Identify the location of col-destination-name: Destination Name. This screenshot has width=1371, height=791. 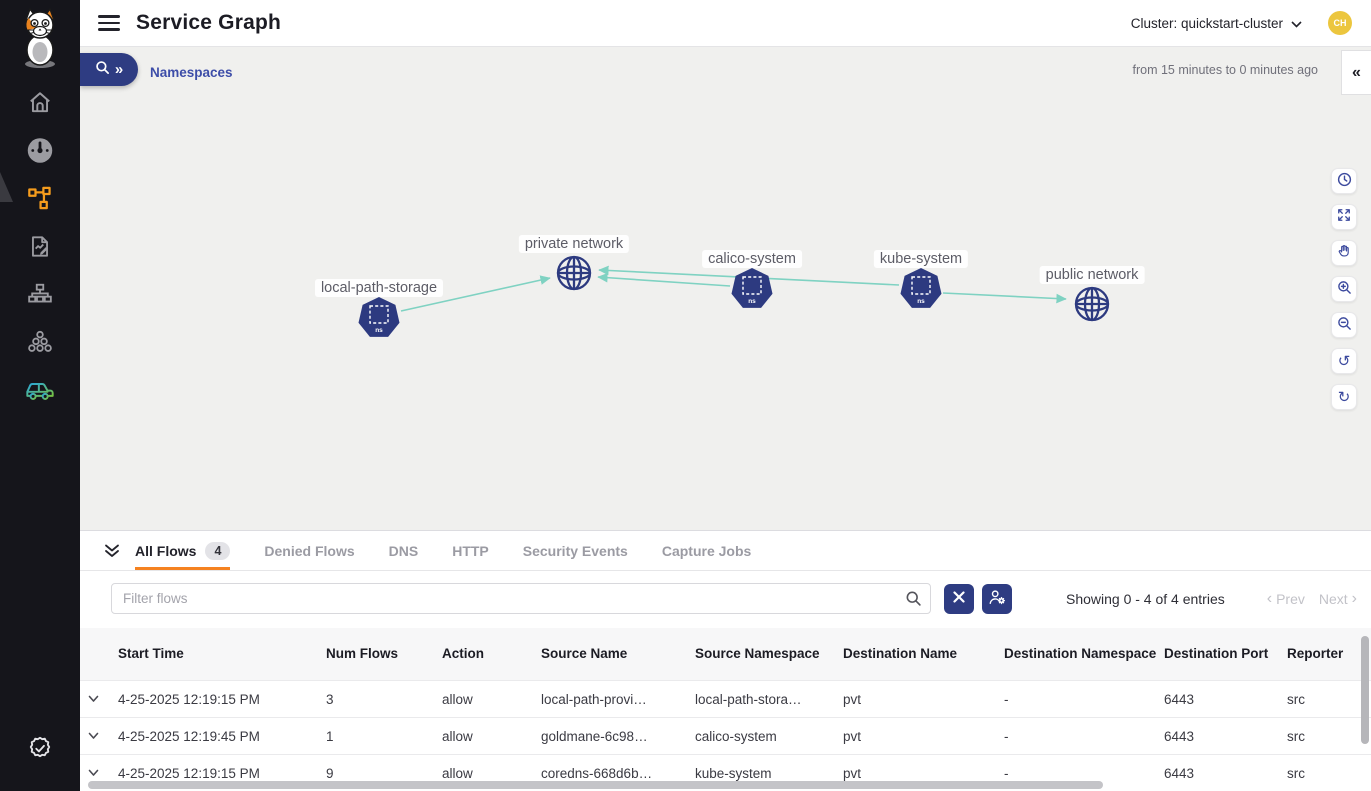
(900, 653).